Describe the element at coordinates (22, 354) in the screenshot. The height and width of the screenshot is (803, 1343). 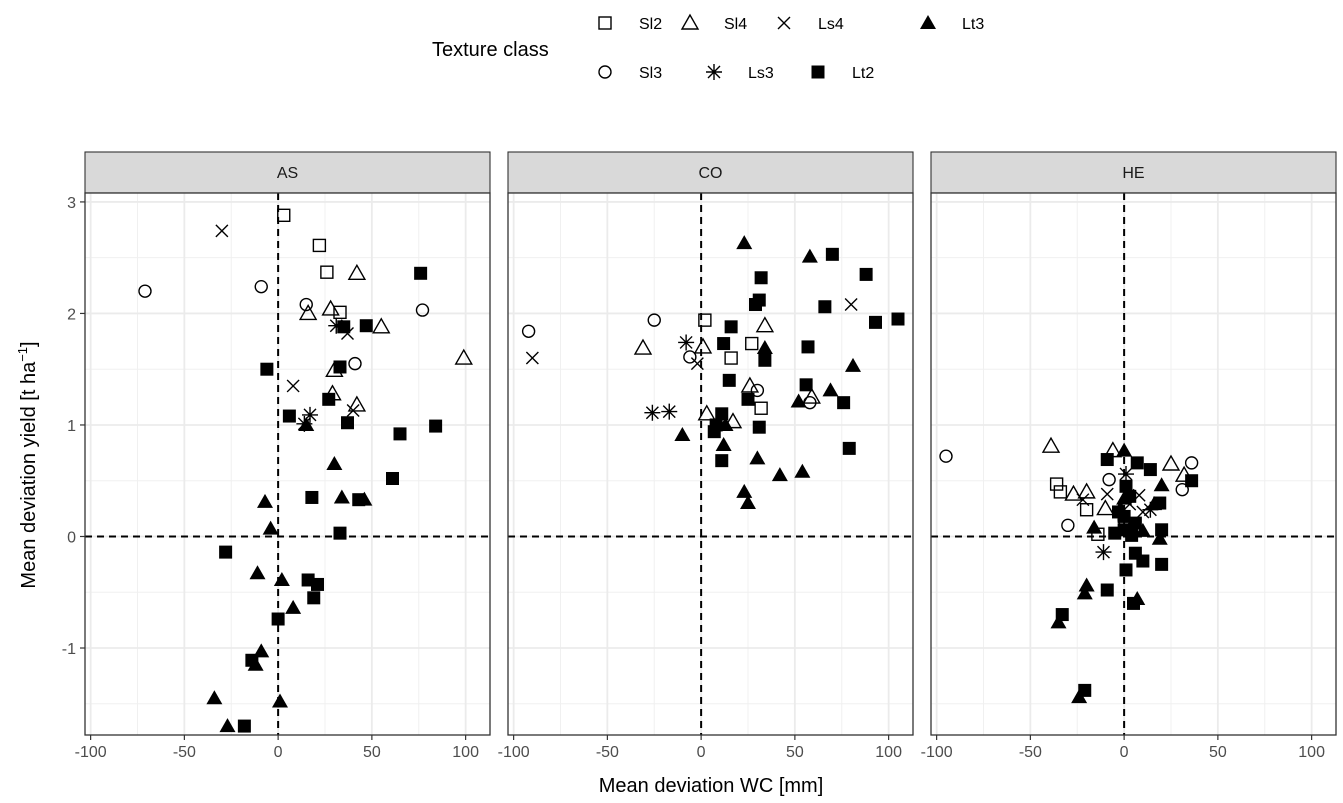
I see `y-axis-title-superscript: −1` at that location.